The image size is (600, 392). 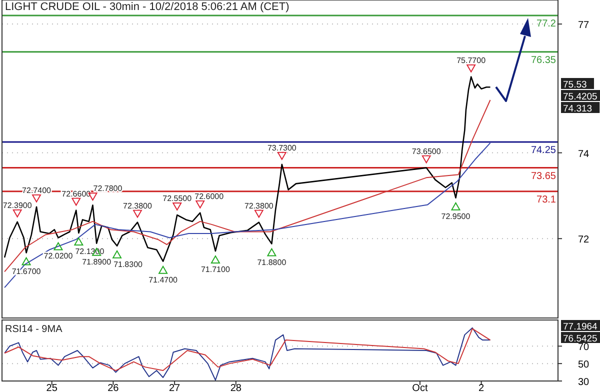 I want to click on y-tick-label: 72, so click(x=584, y=240).